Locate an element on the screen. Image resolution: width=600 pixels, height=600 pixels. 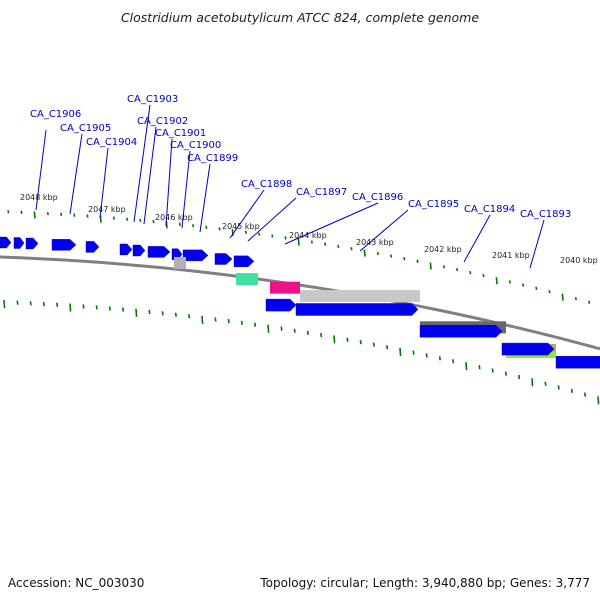
gene-label: CA_C1896 is located at coordinates (377, 197).